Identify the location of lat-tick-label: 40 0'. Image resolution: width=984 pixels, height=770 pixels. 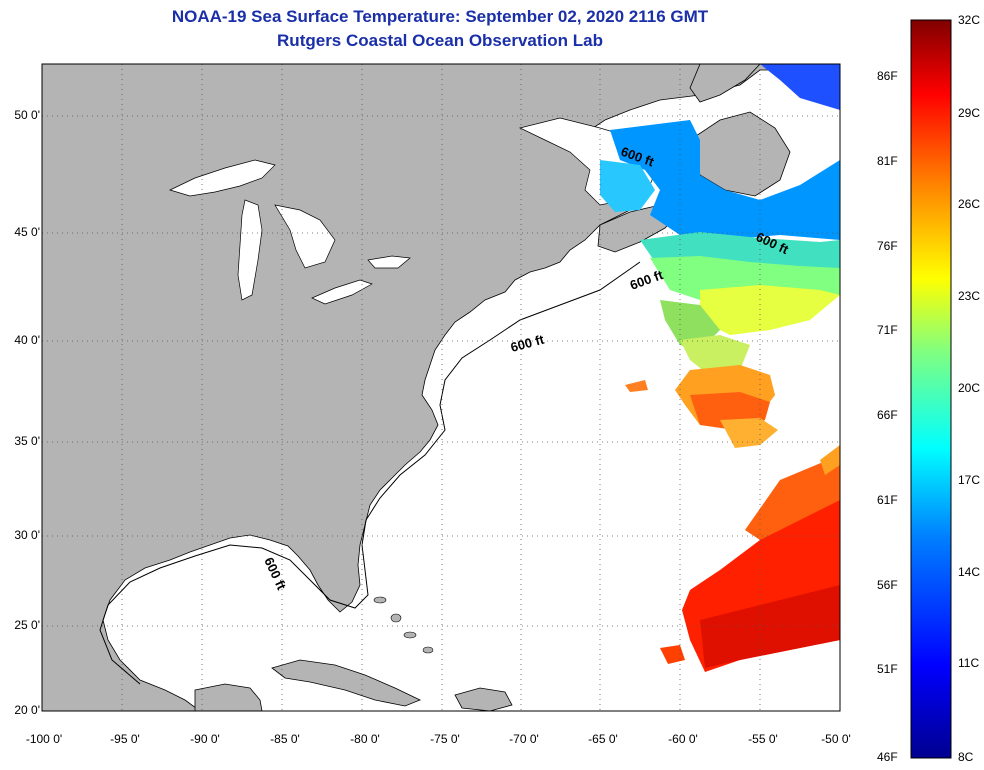
(27, 340).